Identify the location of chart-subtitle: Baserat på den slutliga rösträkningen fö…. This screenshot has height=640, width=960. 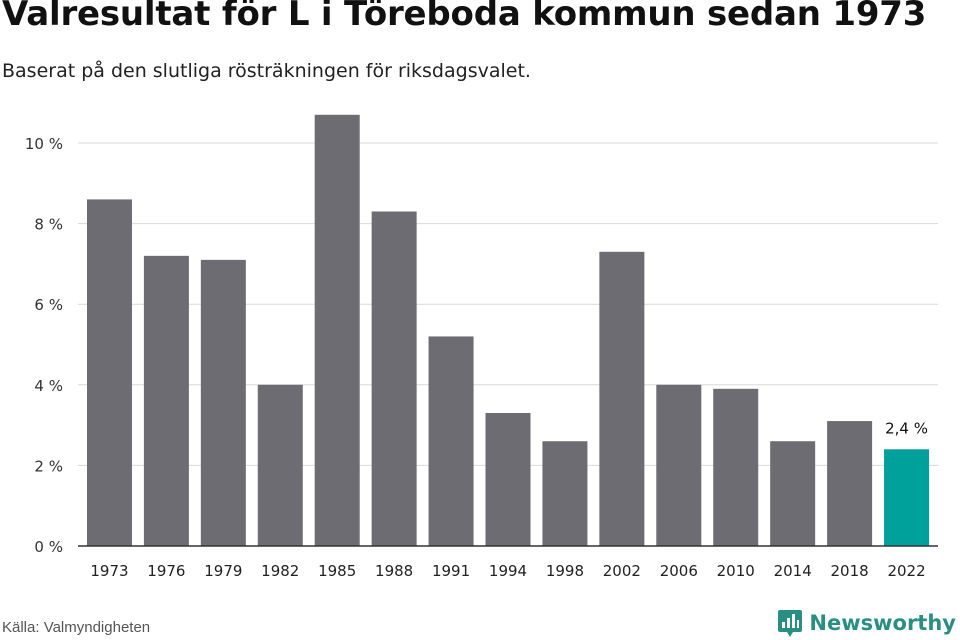
(266, 71).